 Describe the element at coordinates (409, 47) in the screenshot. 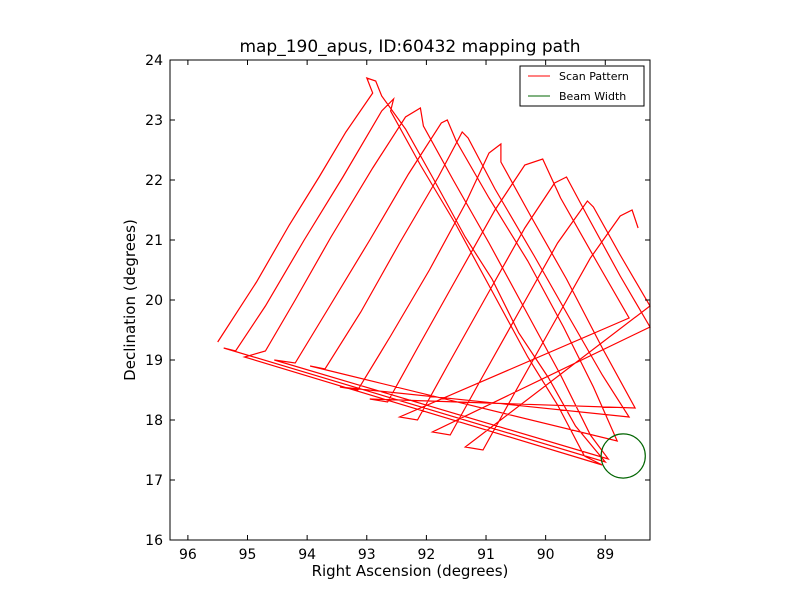

I see `chart-title: map_190_apus, ID:60432 mapping path` at that location.